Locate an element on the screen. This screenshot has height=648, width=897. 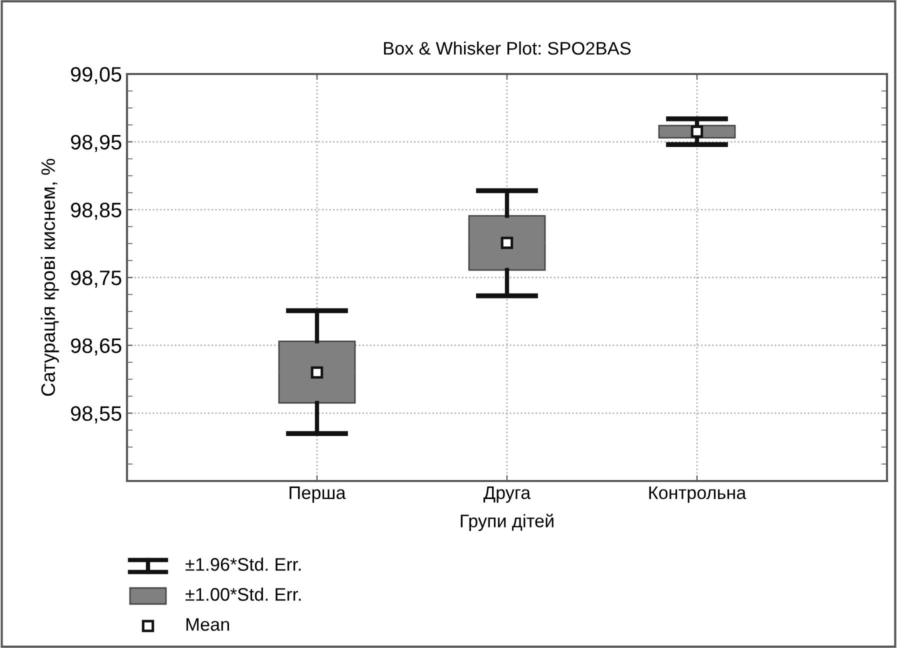
x-tick-label: Друга is located at coordinates (507, 494).